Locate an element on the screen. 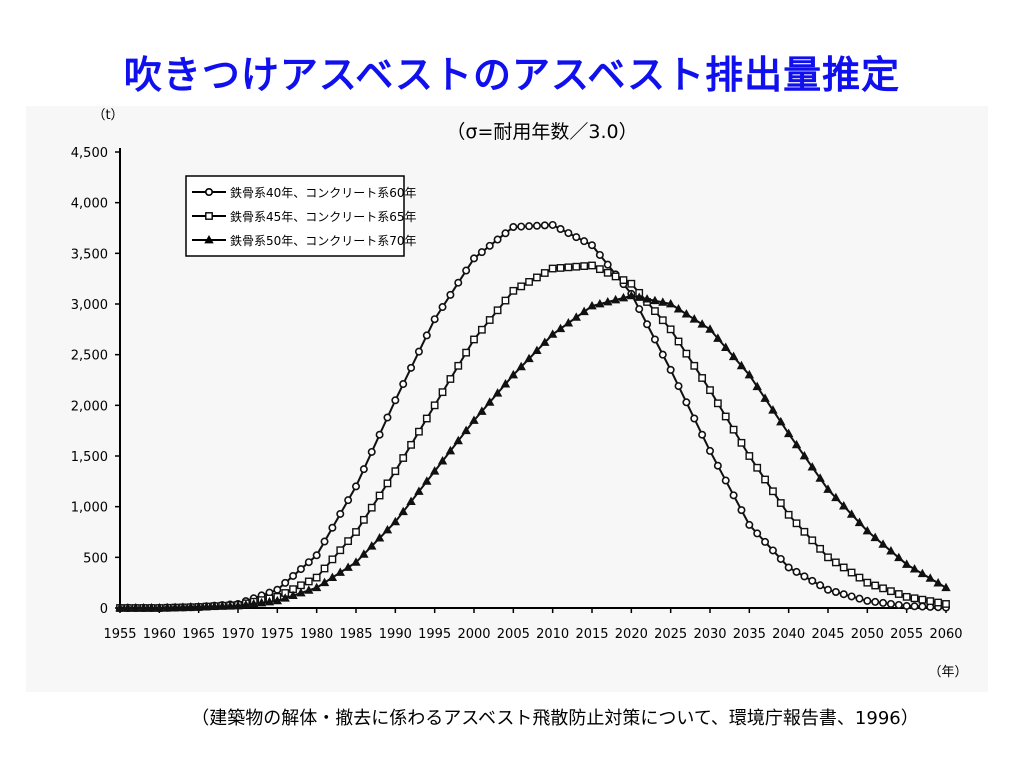 The image size is (1024, 768). x-tick-label: 2025 is located at coordinates (670, 634).